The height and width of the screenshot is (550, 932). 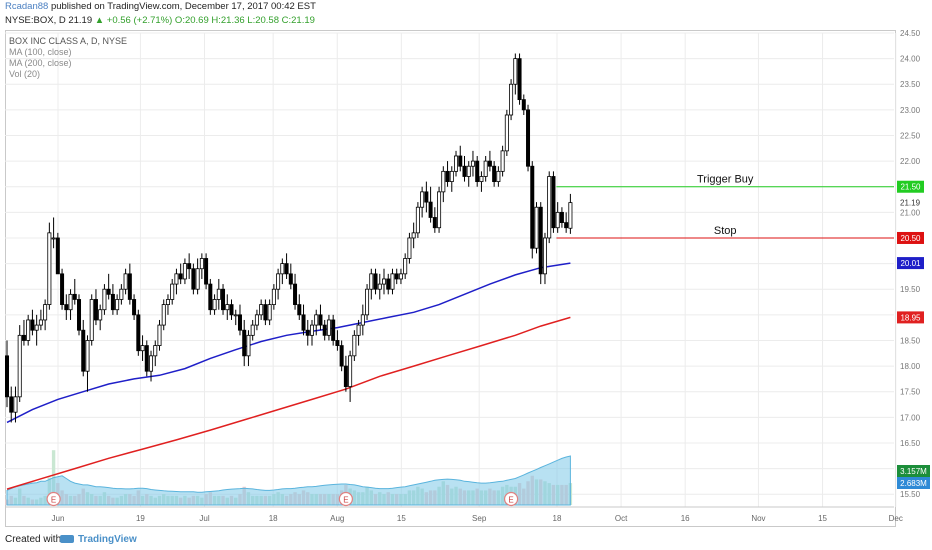 I want to click on y-axis-tick-label: 22.50, so click(x=910, y=135).